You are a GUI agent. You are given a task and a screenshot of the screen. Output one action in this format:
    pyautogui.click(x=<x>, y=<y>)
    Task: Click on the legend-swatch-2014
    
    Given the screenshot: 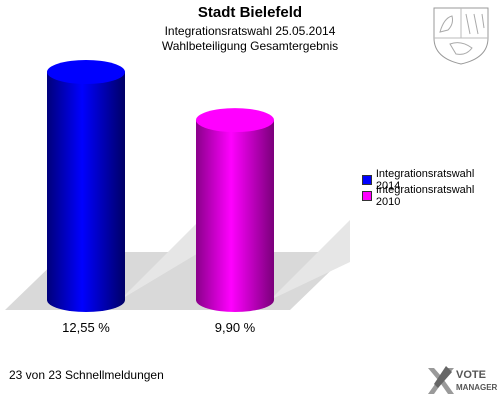 What is the action you would take?
    pyautogui.click(x=367, y=180)
    